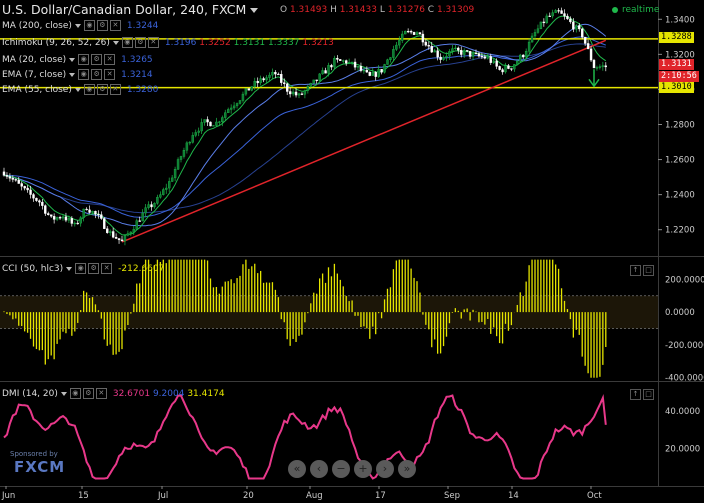 This screenshot has height=503, width=704. Describe the element at coordinates (40, 467) in the screenshot. I see `fxcm-logo: FXCM` at that location.